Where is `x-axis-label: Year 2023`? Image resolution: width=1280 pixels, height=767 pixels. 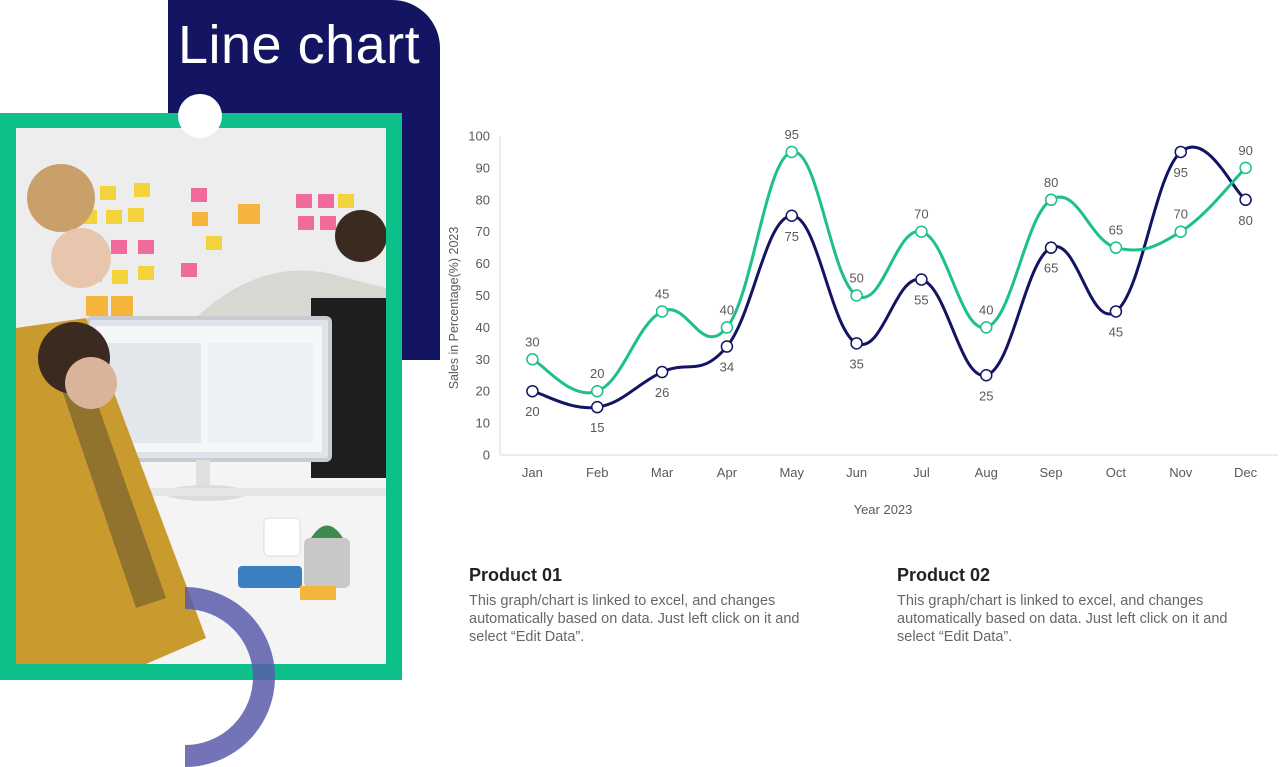
x-axis-label: Year 2023 is located at coordinates (883, 509).